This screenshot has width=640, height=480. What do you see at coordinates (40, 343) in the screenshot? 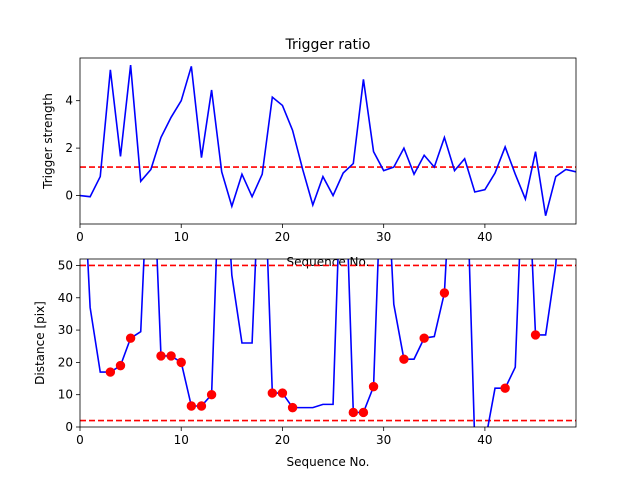
I see `bottom-y-axis-label: Distance [pix]` at bounding box center [40, 343].